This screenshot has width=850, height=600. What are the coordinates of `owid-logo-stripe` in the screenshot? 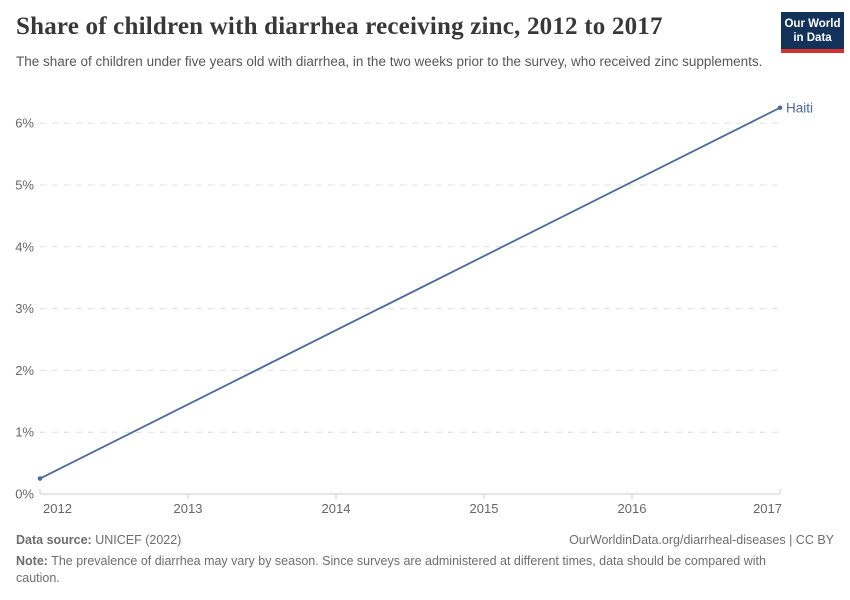 It's located at (812, 51).